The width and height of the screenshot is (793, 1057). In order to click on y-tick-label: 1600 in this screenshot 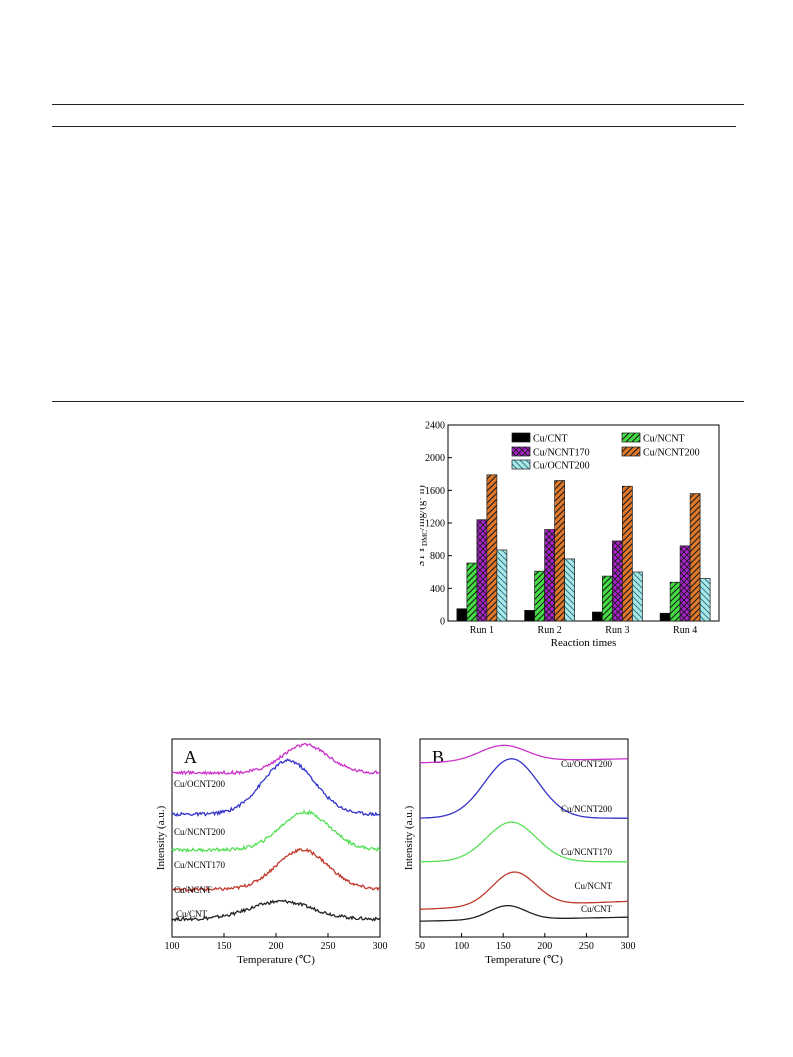, I will do `click(435, 491)`.